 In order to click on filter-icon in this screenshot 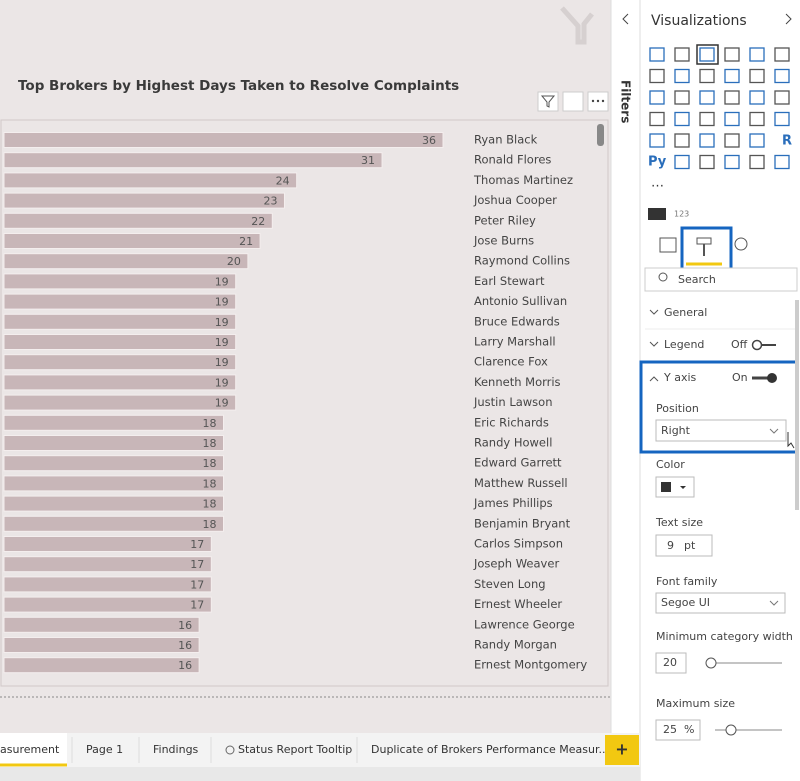, I will do `click(548, 101)`.